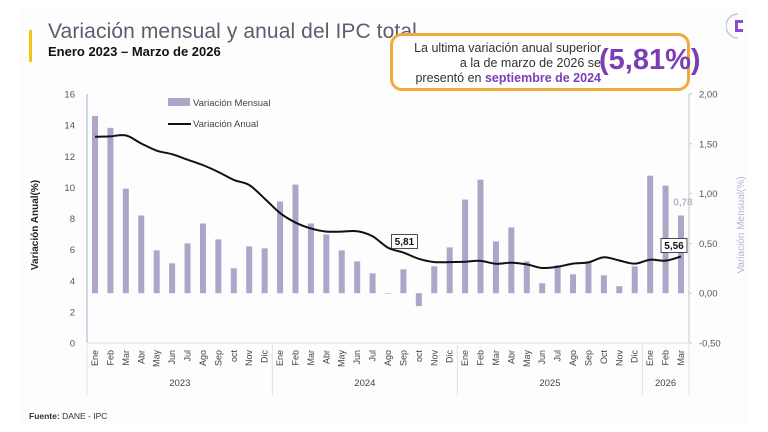 Image resolution: width=768 pixels, height=432 pixels. Describe the element at coordinates (501, 78) in the screenshot. I see `callout-line-3: presentó en septiembre de 2024` at that location.